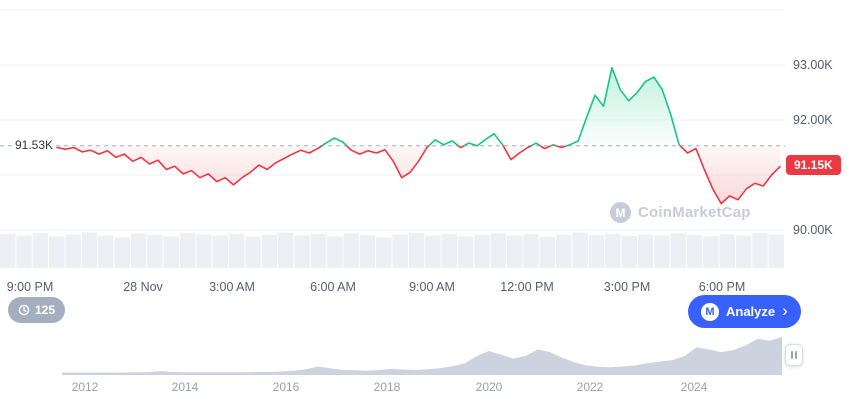  What do you see at coordinates (85, 387) in the screenshot?
I see `timeline-year-label: 2012` at bounding box center [85, 387].